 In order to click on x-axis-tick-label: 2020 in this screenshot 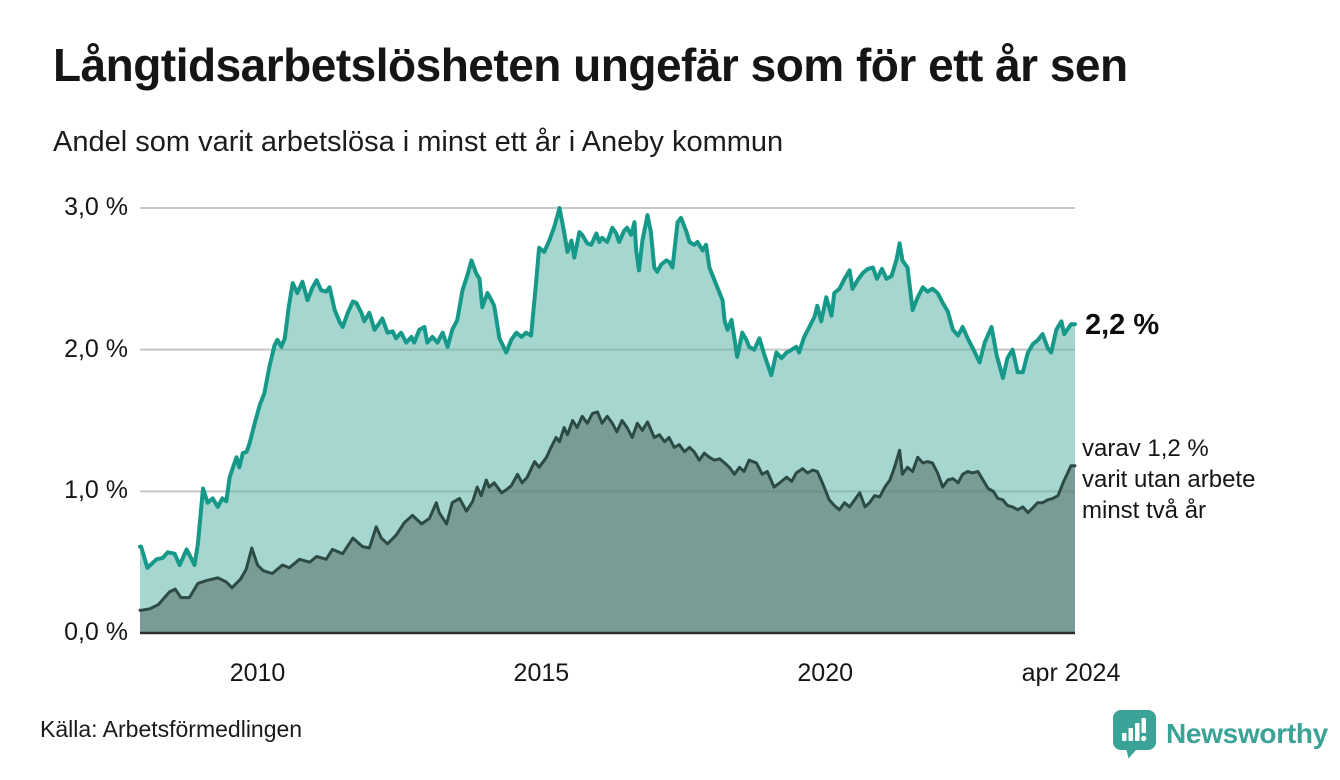, I will do `click(825, 673)`.